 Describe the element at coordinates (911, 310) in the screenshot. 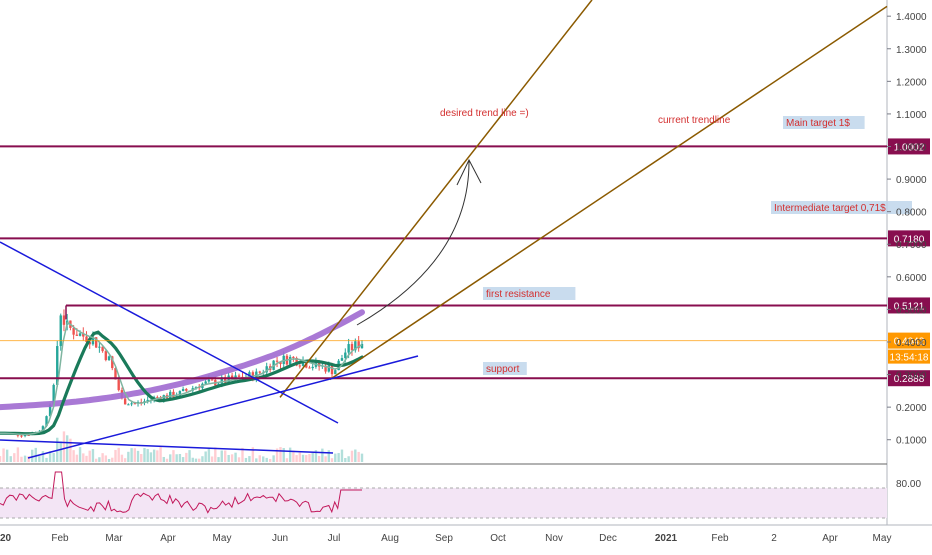

I see `price-tick-label: 0.5000` at that location.